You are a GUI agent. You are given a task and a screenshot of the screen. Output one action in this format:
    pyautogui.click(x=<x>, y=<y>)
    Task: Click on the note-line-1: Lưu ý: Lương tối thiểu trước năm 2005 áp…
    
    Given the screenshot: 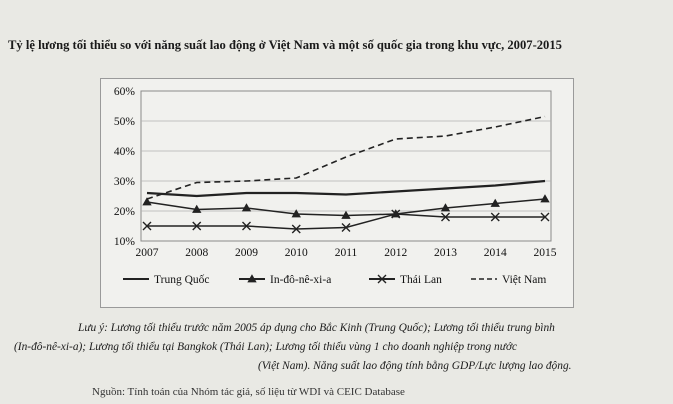 What is the action you would take?
    pyautogui.click(x=316, y=328)
    